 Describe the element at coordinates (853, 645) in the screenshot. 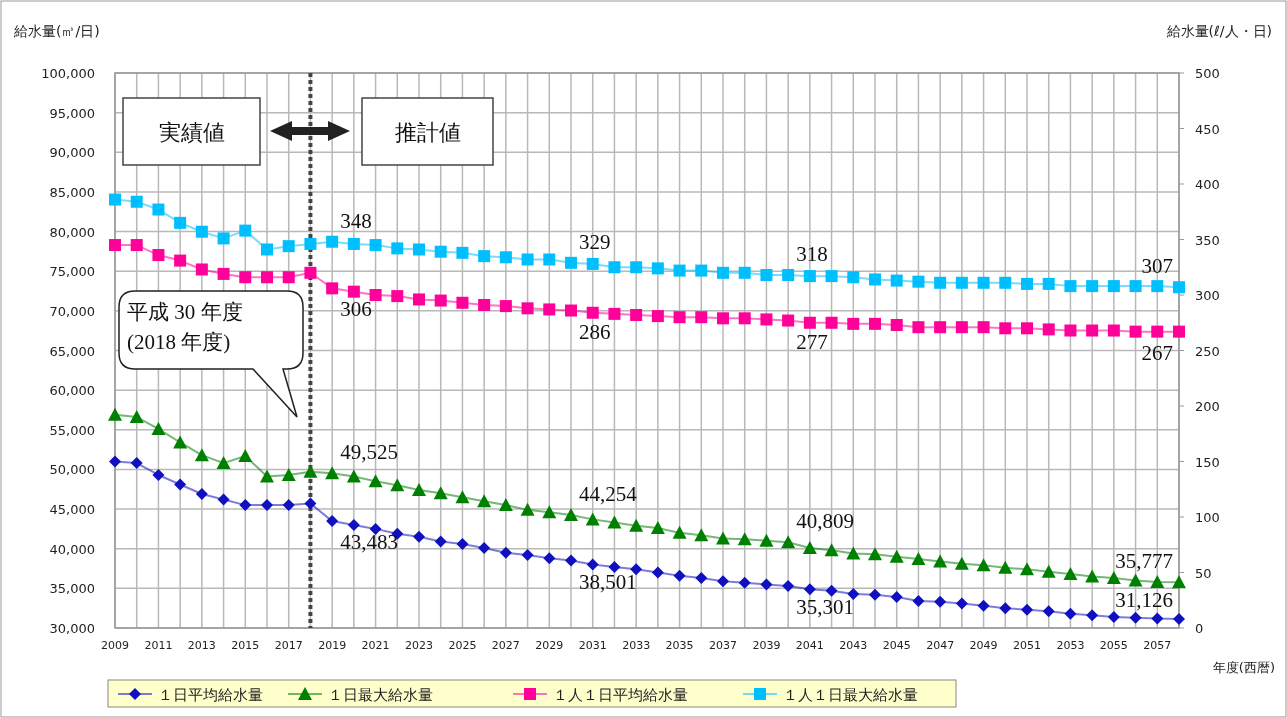

I see `x-tick-label: 2043` at that location.